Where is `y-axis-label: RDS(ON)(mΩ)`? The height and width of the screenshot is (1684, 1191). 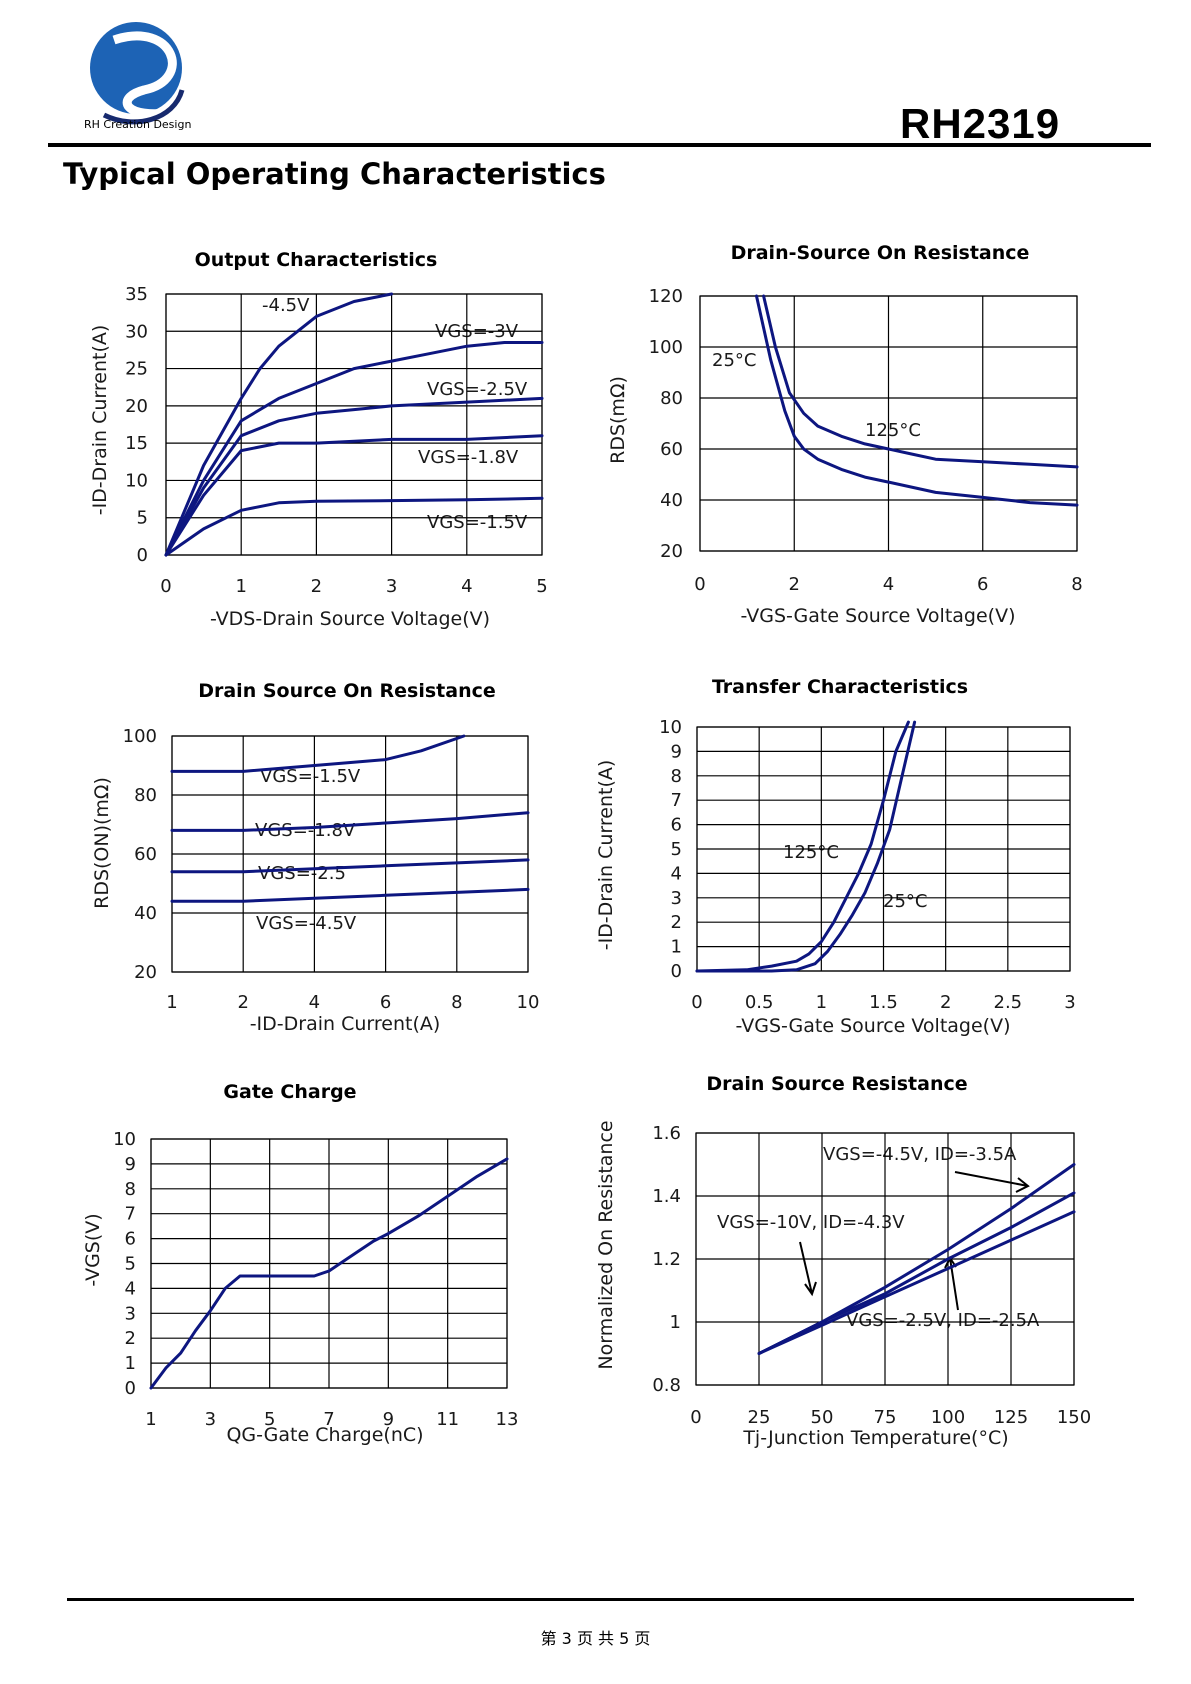
y-axis-label: RDS(ON)(mΩ) is located at coordinates (102, 843).